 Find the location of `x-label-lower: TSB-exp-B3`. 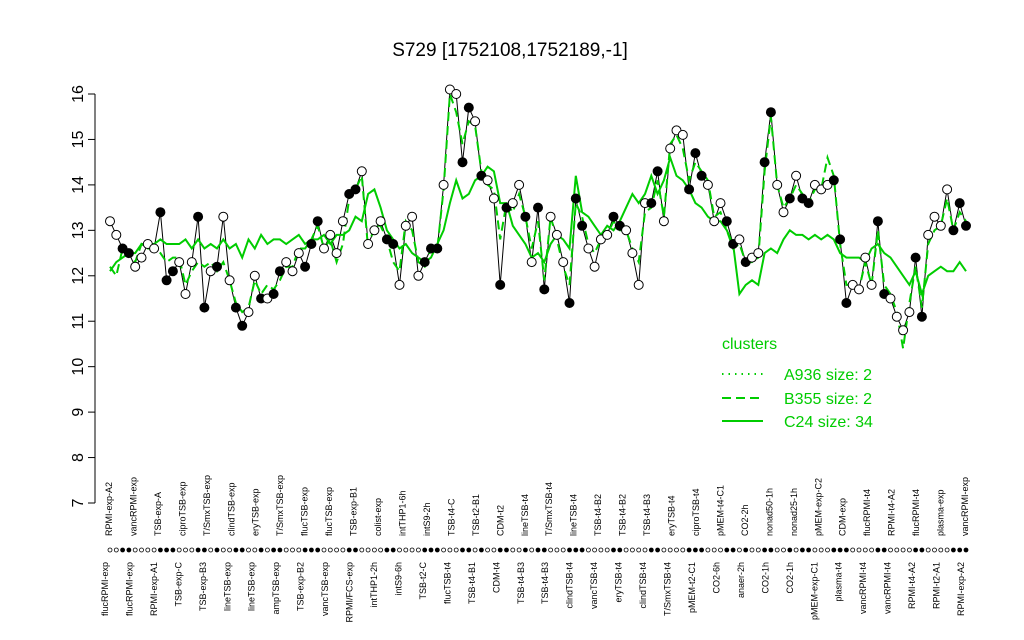

x-label-lower: TSB-exp-B3 is located at coordinates (203, 586).